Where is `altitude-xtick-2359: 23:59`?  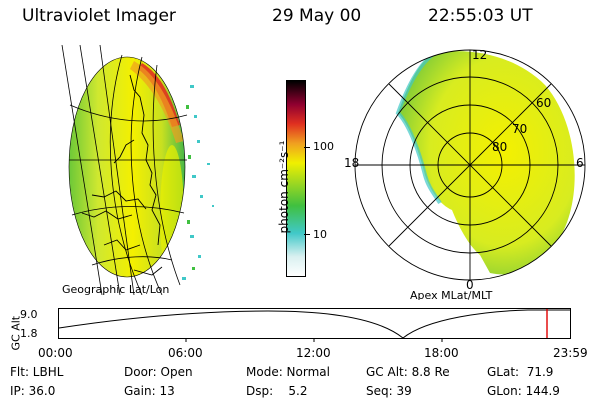 altitude-xtick-2359: 23:59 is located at coordinates (570, 353).